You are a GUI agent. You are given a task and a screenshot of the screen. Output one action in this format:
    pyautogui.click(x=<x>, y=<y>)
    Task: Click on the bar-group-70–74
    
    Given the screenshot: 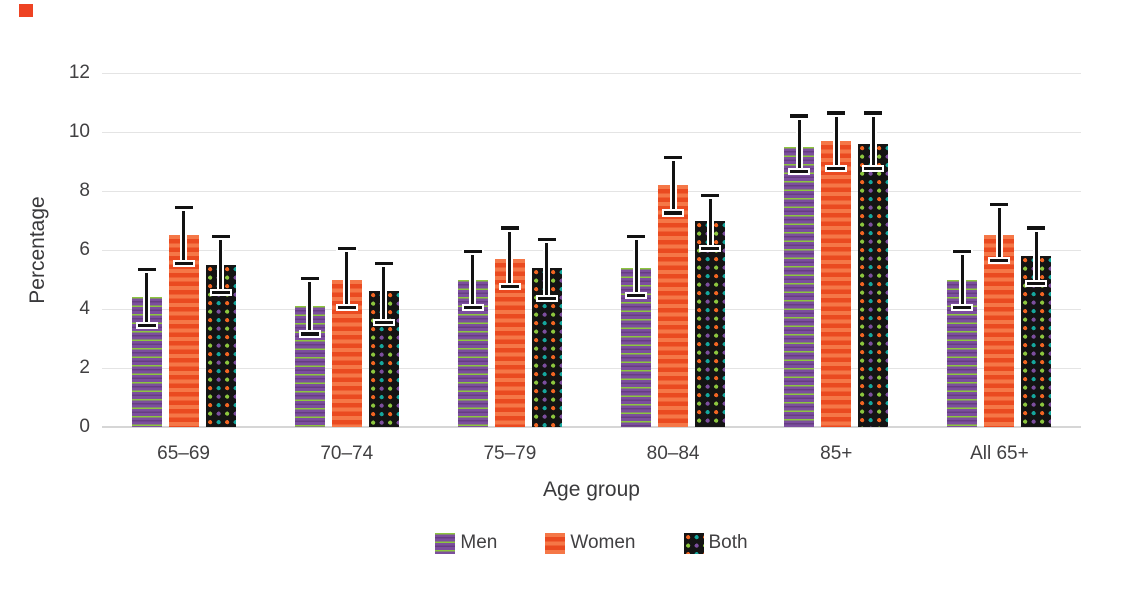 What is the action you would take?
    pyautogui.click(x=346, y=250)
    